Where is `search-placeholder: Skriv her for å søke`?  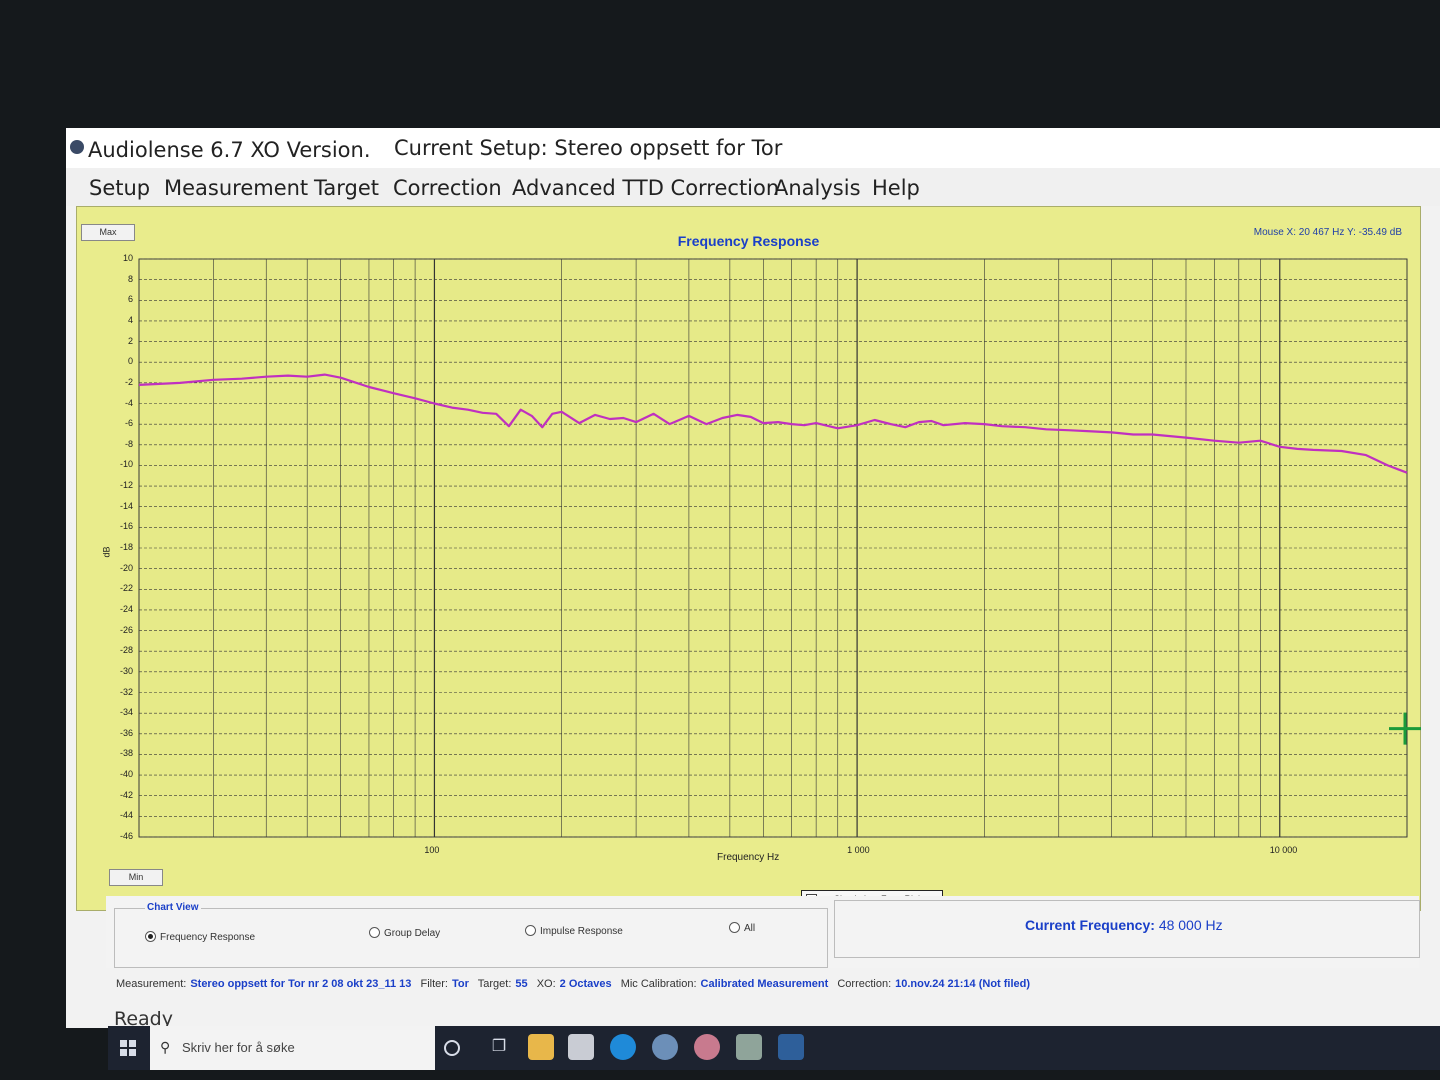 search-placeholder: Skriv her for å søke is located at coordinates (238, 1047).